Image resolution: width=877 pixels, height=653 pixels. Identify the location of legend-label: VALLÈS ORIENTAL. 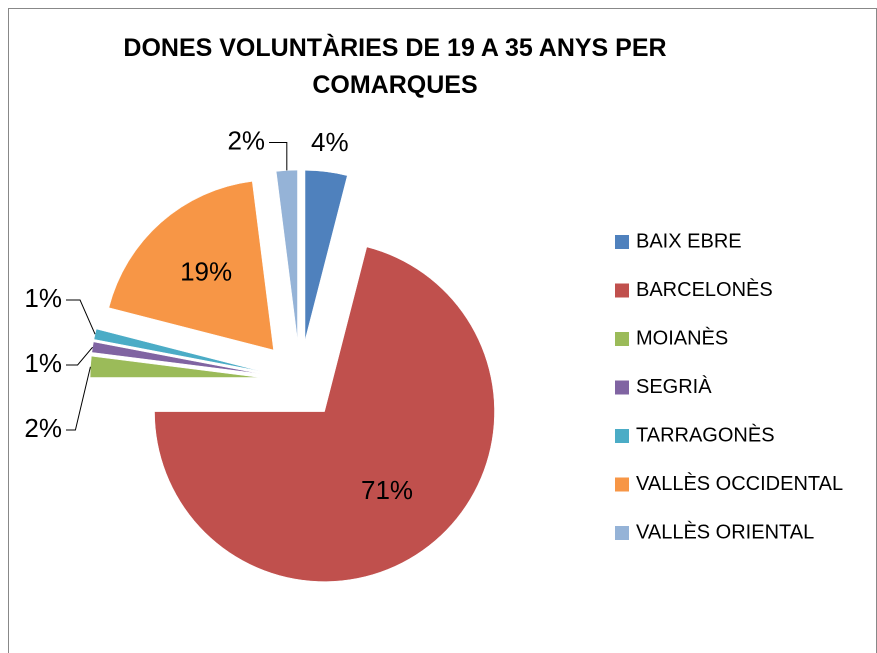
(725, 531).